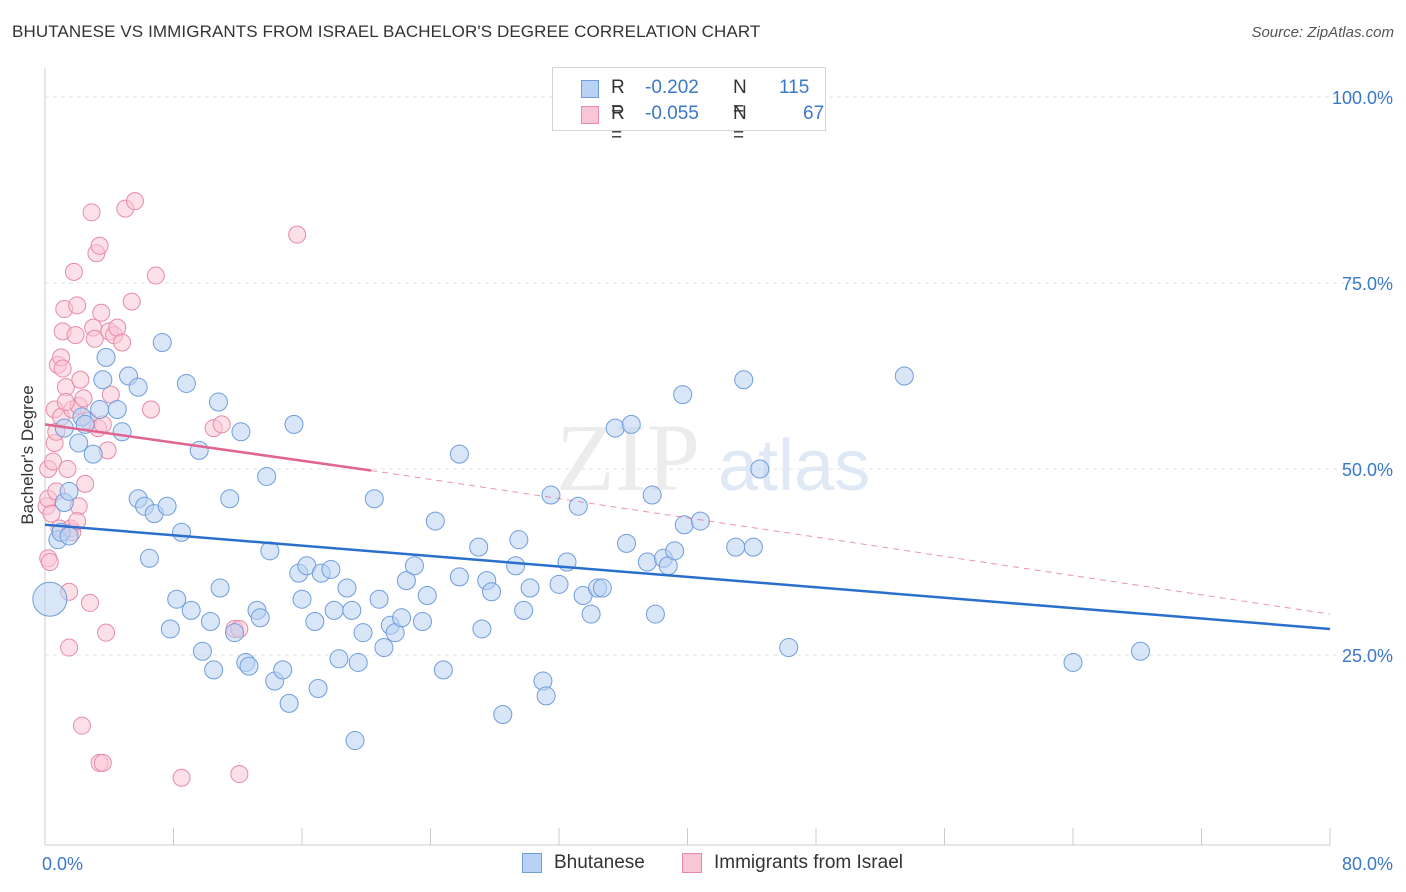 Image resolution: width=1406 pixels, height=892 pixels. I want to click on israel-trend-line-extension, so click(850, 542).